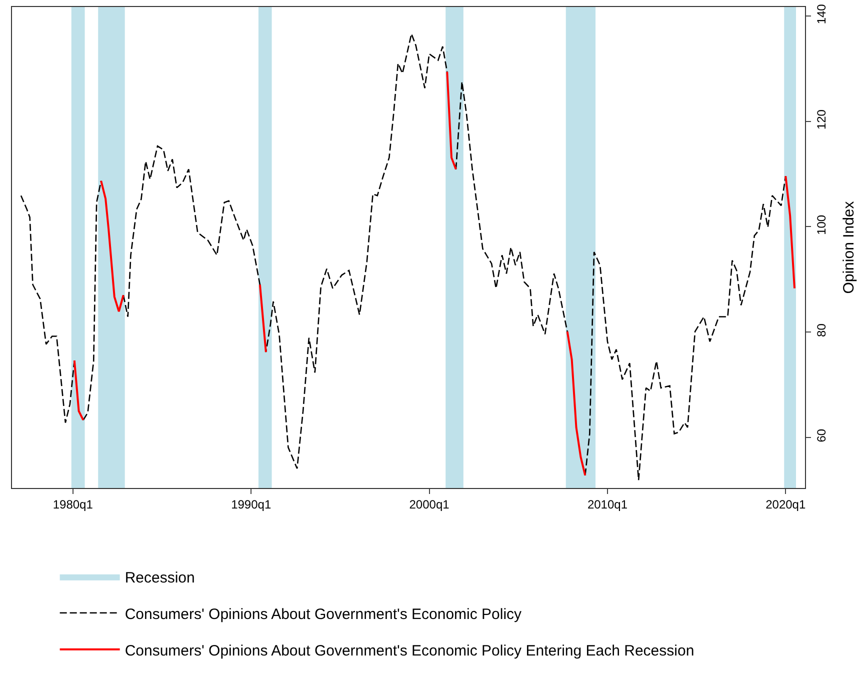 The height and width of the screenshot is (673, 865). Describe the element at coordinates (821, 330) in the screenshot. I see `y-tick-label: 80` at that location.